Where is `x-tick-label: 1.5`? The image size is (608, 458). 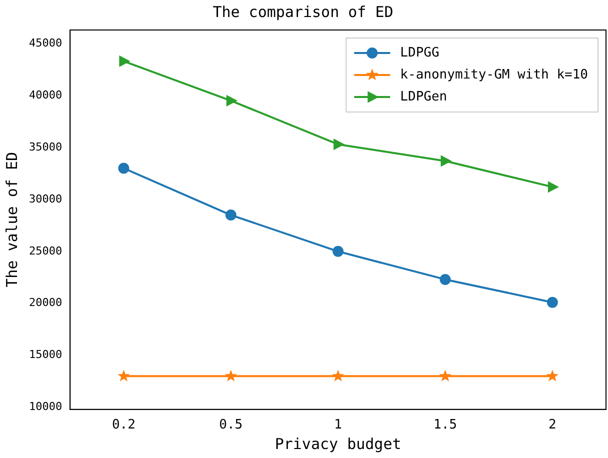 x-tick-label: 1.5 is located at coordinates (445, 425).